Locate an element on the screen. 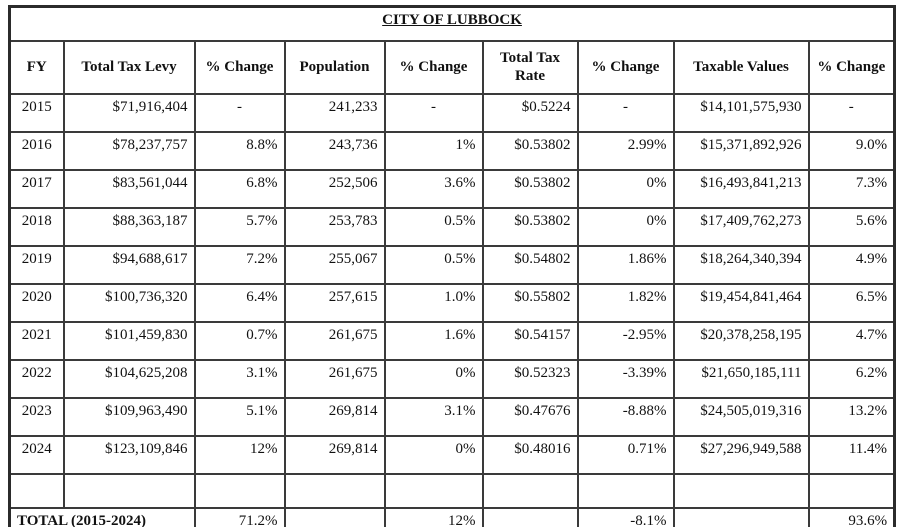  column-header-fy: FY is located at coordinates (36, 67).